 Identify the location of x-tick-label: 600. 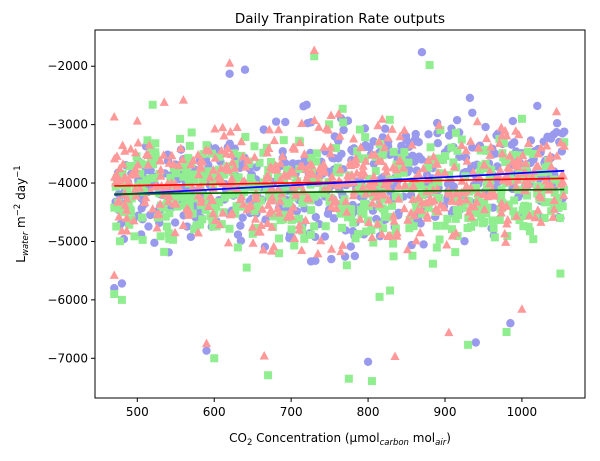
(214, 412).